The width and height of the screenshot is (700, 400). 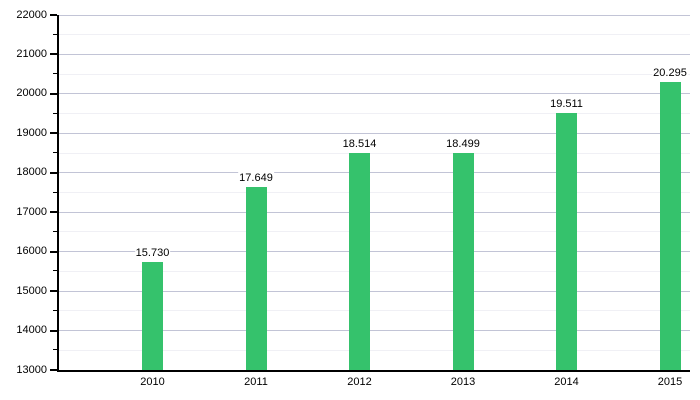 What do you see at coordinates (31, 211) in the screenshot?
I see `y-axis-tick-label: 17000` at bounding box center [31, 211].